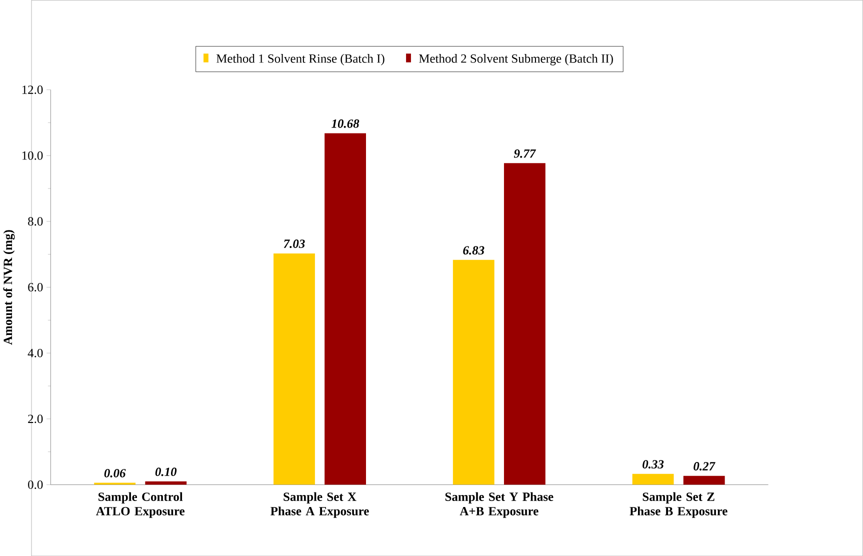 This screenshot has width=863, height=556. I want to click on x-tick-label: Sample Control ATLO Exposure, so click(140, 505).